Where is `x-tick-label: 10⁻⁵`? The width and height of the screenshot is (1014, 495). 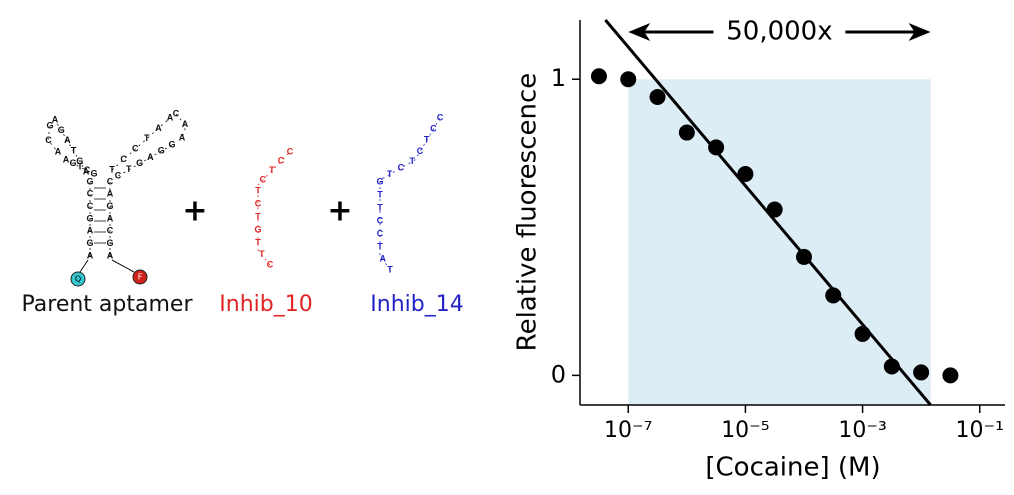
x-tick-label: 10⁻⁵ is located at coordinates (745, 430).